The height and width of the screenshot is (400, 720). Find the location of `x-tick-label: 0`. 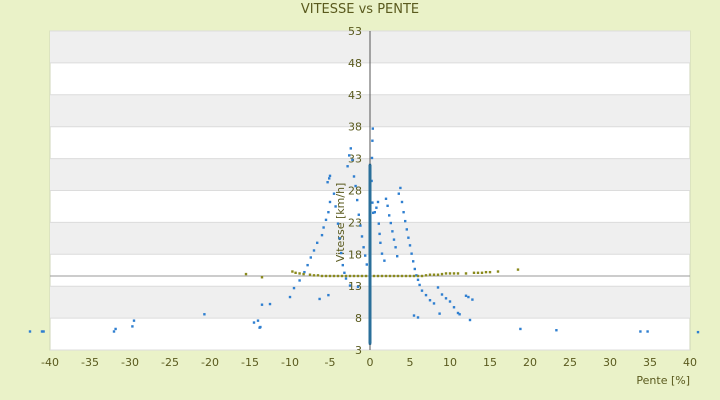

x-tick-label: 0 is located at coordinates (370, 362).